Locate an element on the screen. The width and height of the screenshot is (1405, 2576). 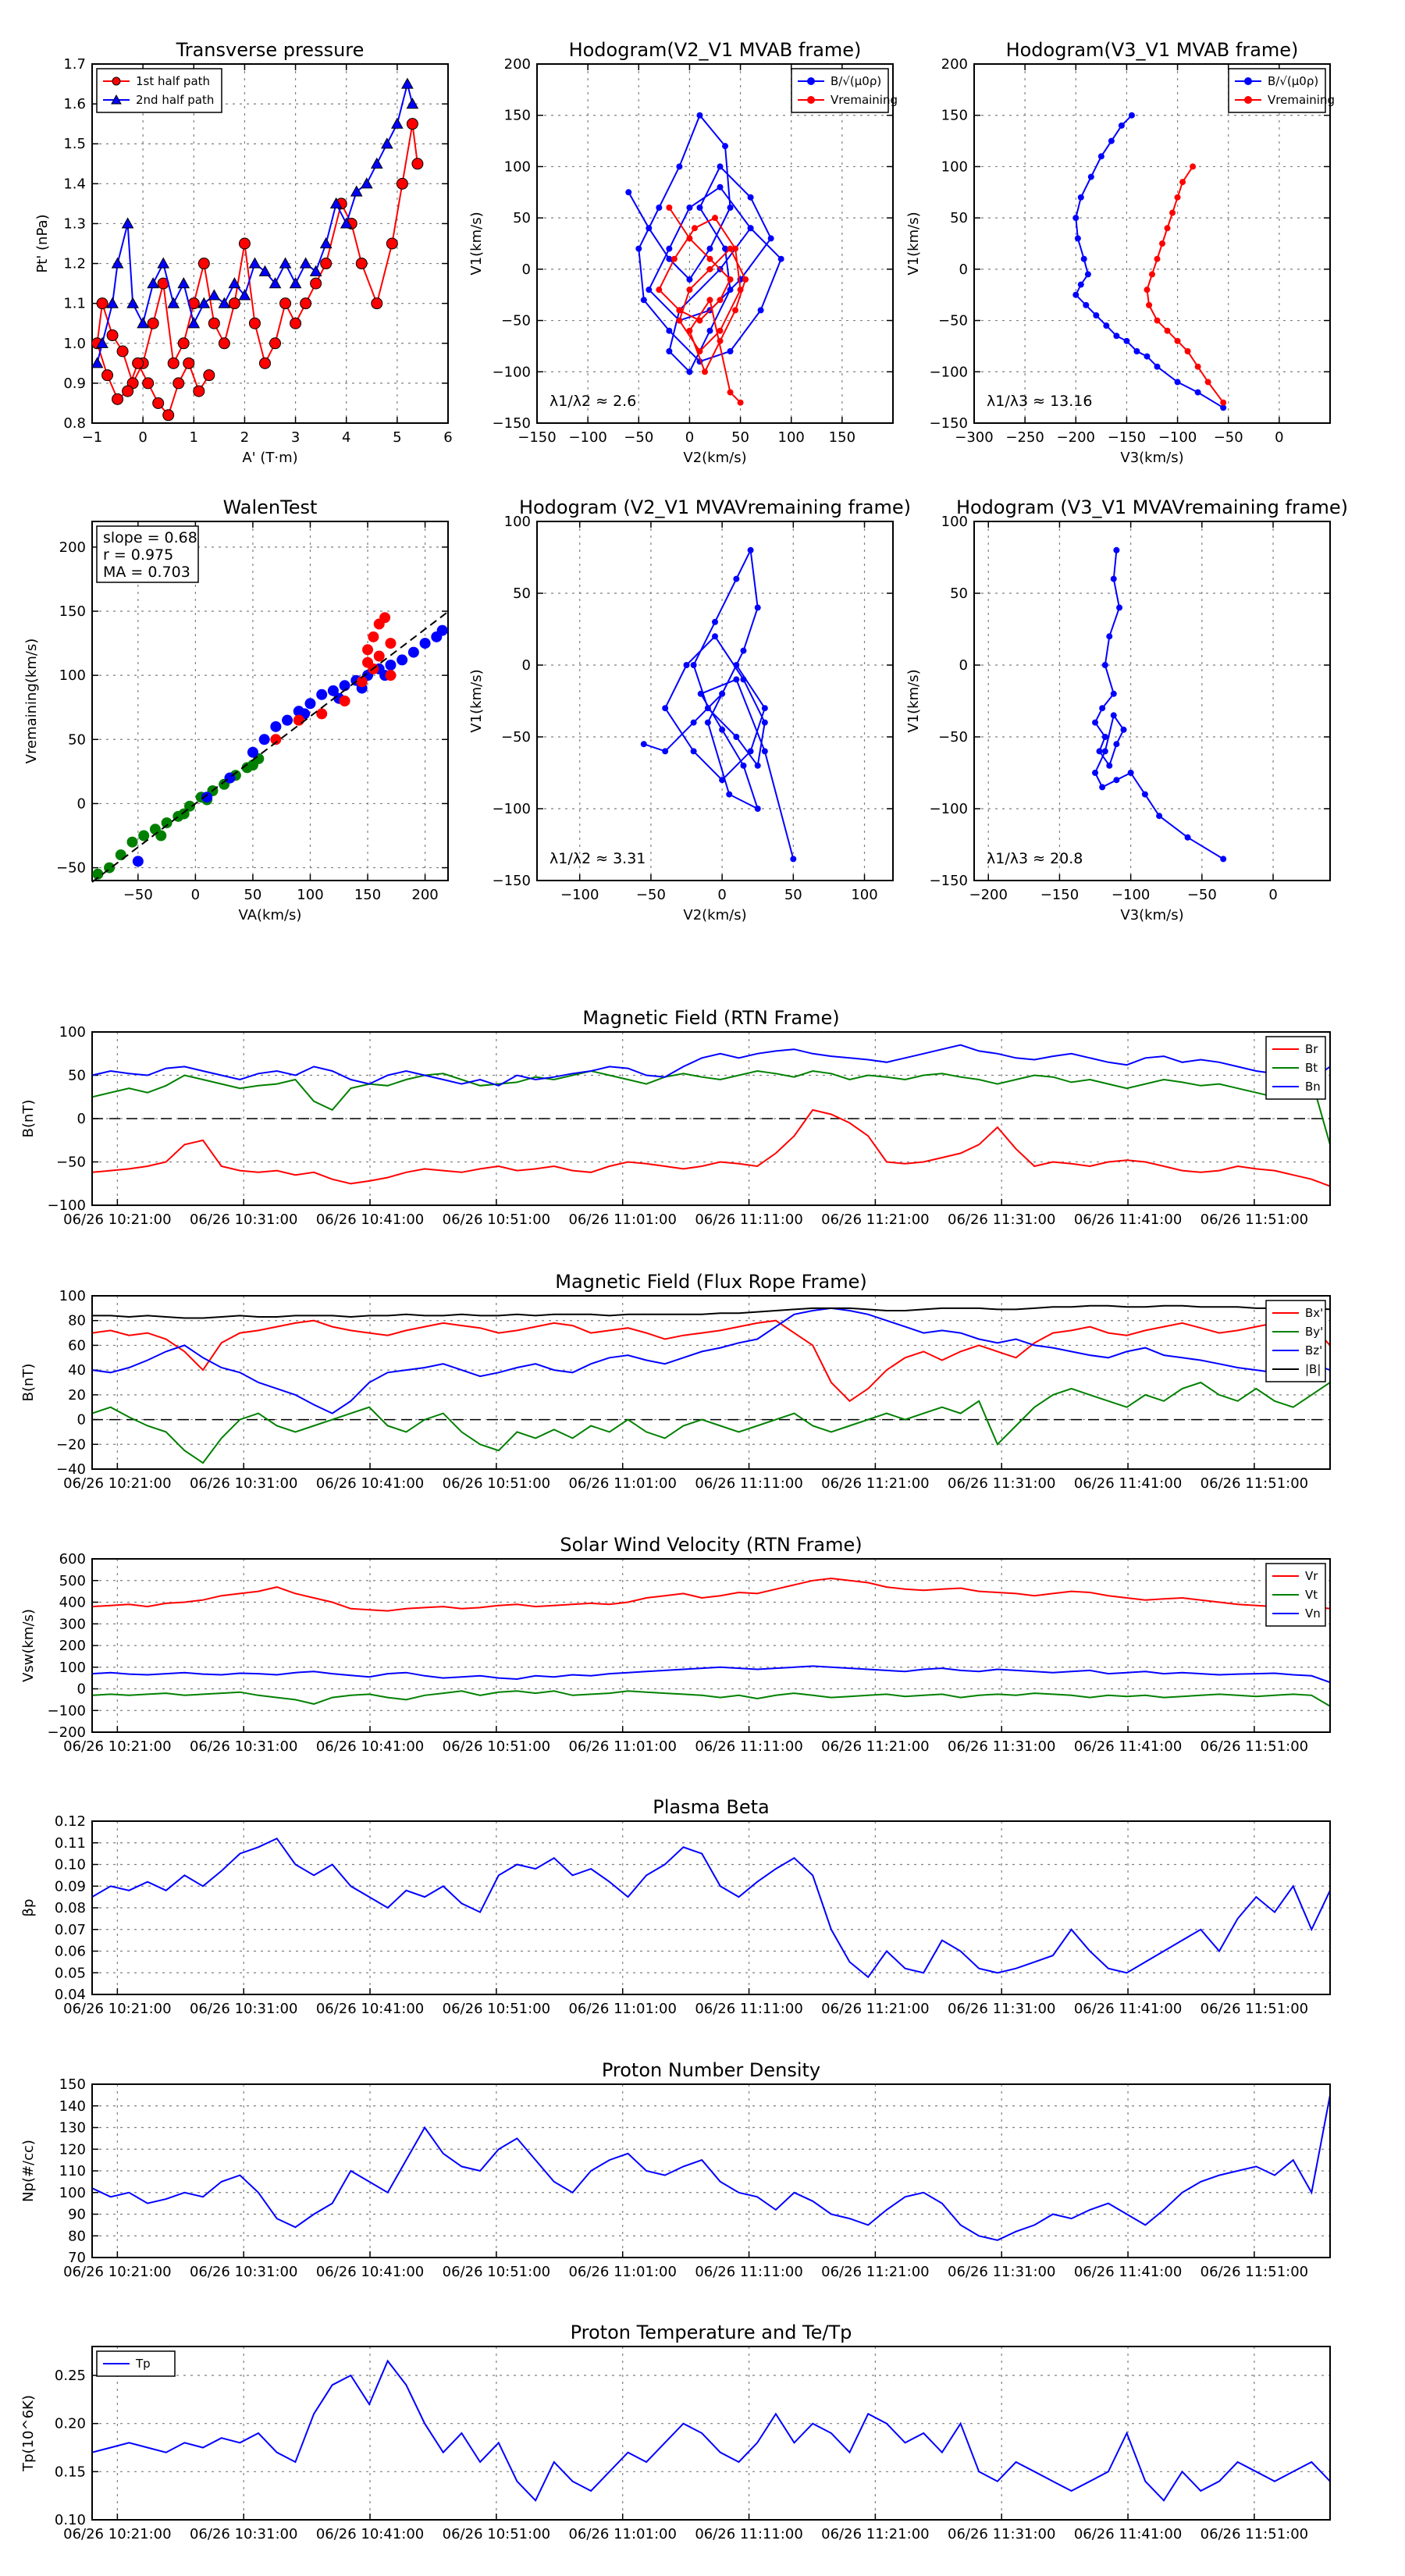
chart-title: Hodogram (V2_V1 MVAVremaining frame) is located at coordinates (715, 507).